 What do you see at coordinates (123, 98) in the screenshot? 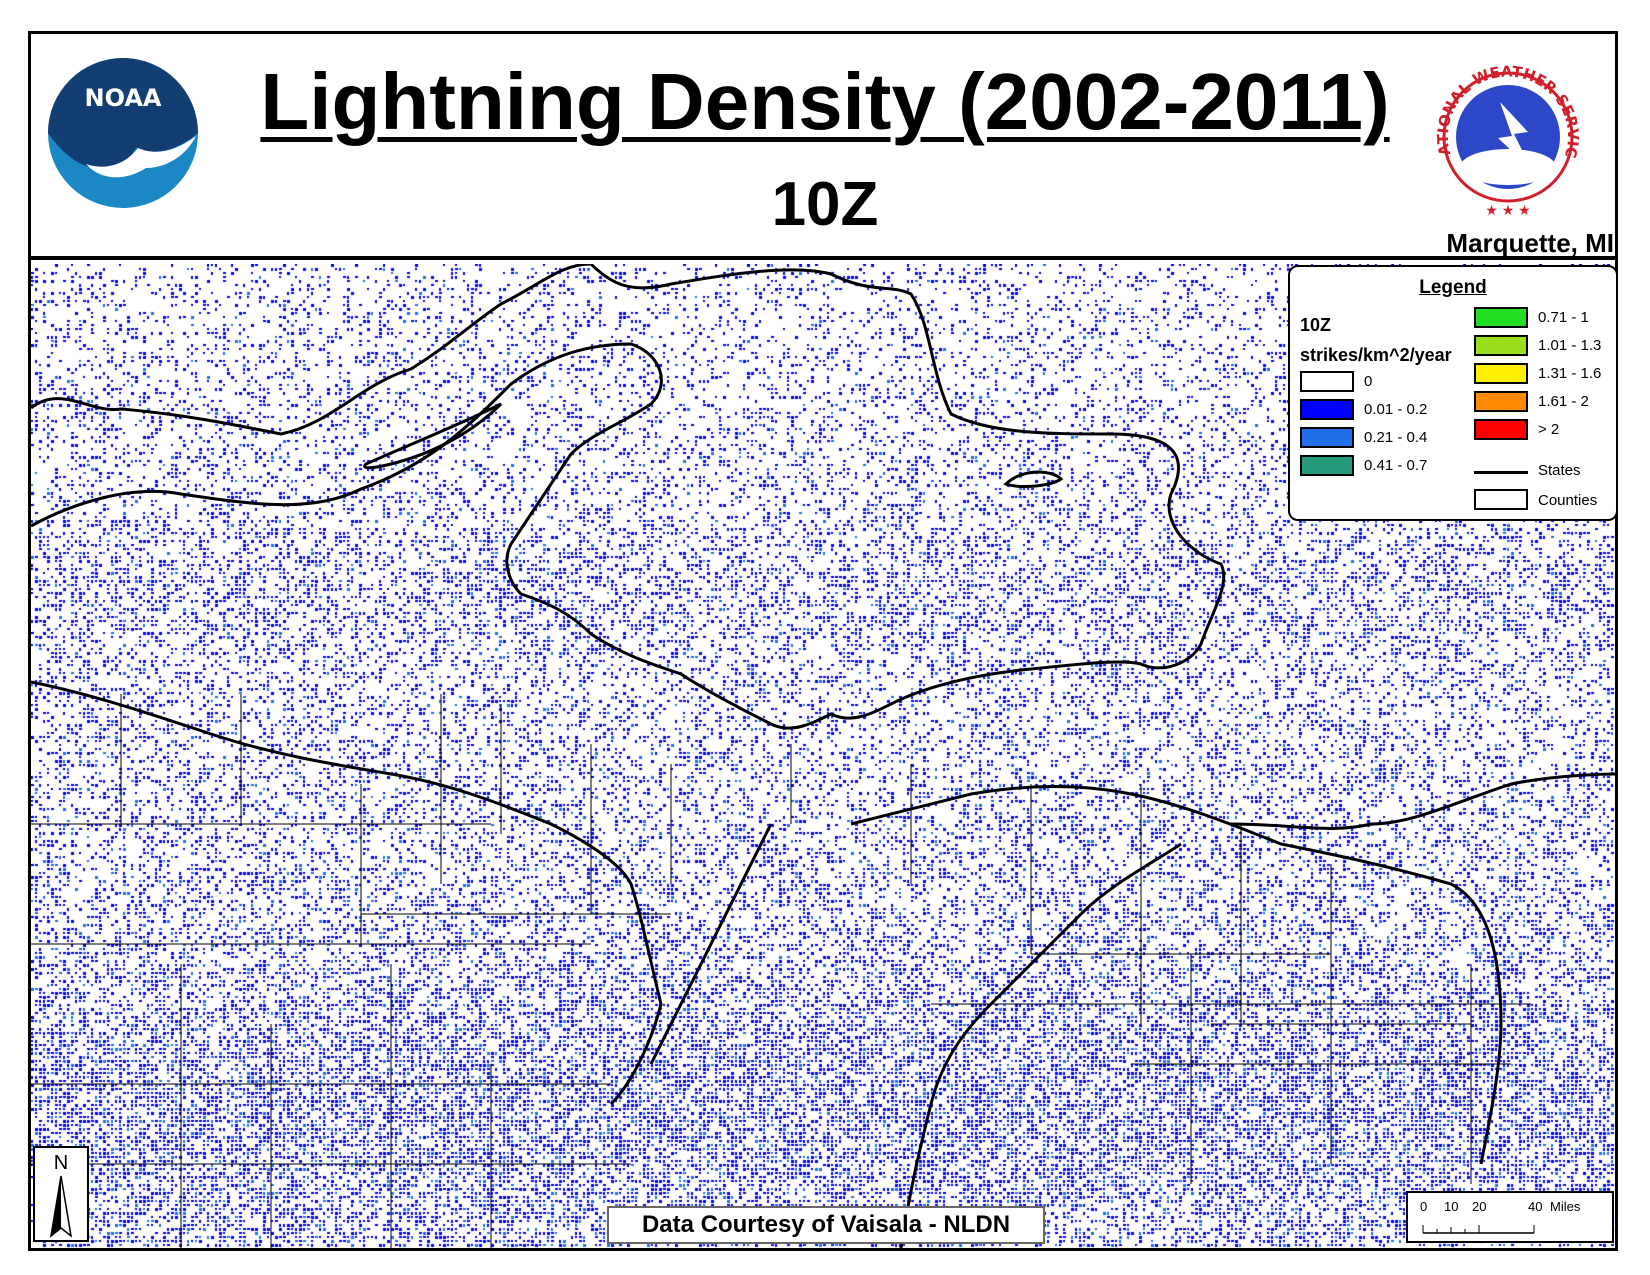
I see `noaa-logo-text: NOAA` at bounding box center [123, 98].